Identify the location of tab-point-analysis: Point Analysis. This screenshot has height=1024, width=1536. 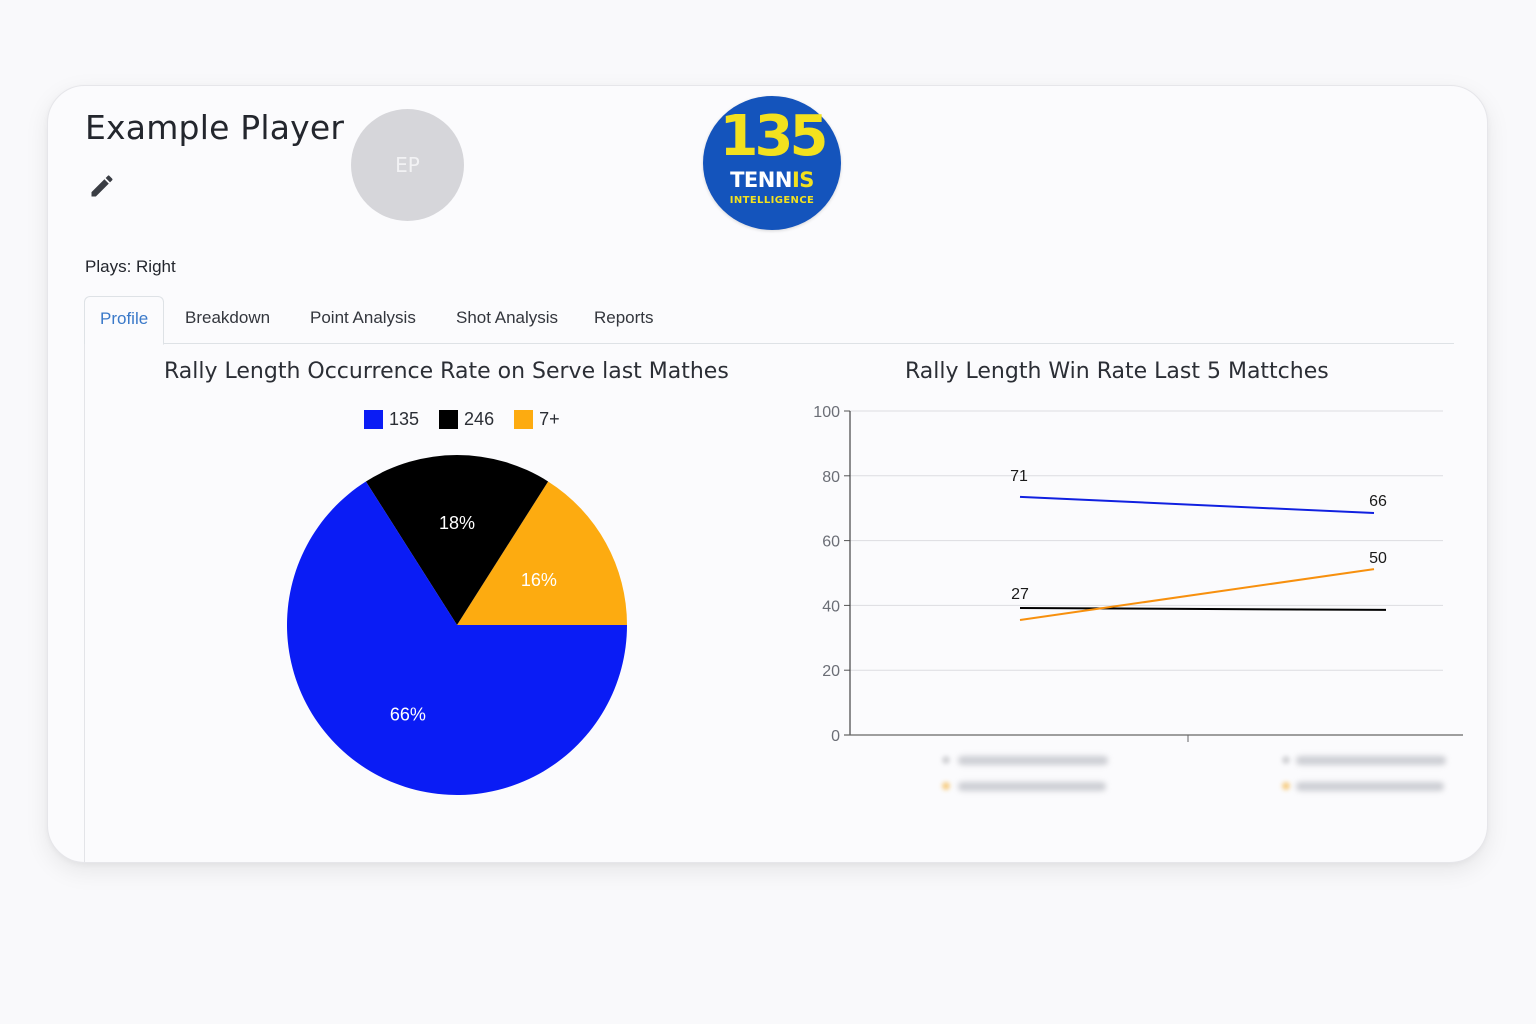
(363, 317).